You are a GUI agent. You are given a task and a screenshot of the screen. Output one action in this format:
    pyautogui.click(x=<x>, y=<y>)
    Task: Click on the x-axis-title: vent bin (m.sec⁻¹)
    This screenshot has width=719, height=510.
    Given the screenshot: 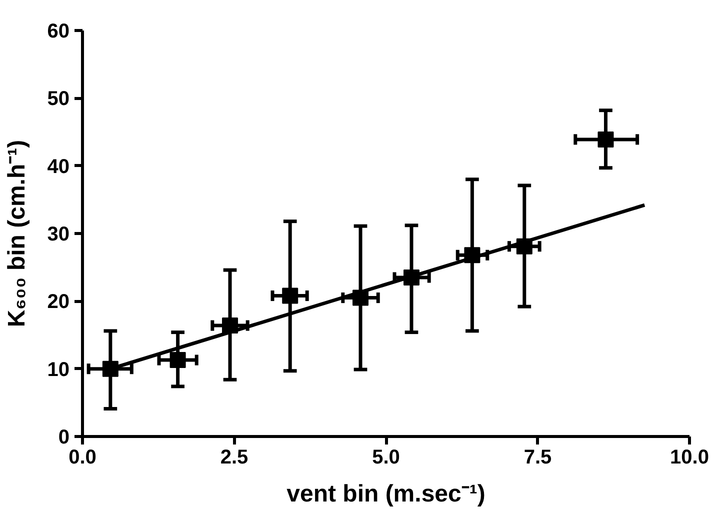 What is the action you would take?
    pyautogui.click(x=386, y=494)
    